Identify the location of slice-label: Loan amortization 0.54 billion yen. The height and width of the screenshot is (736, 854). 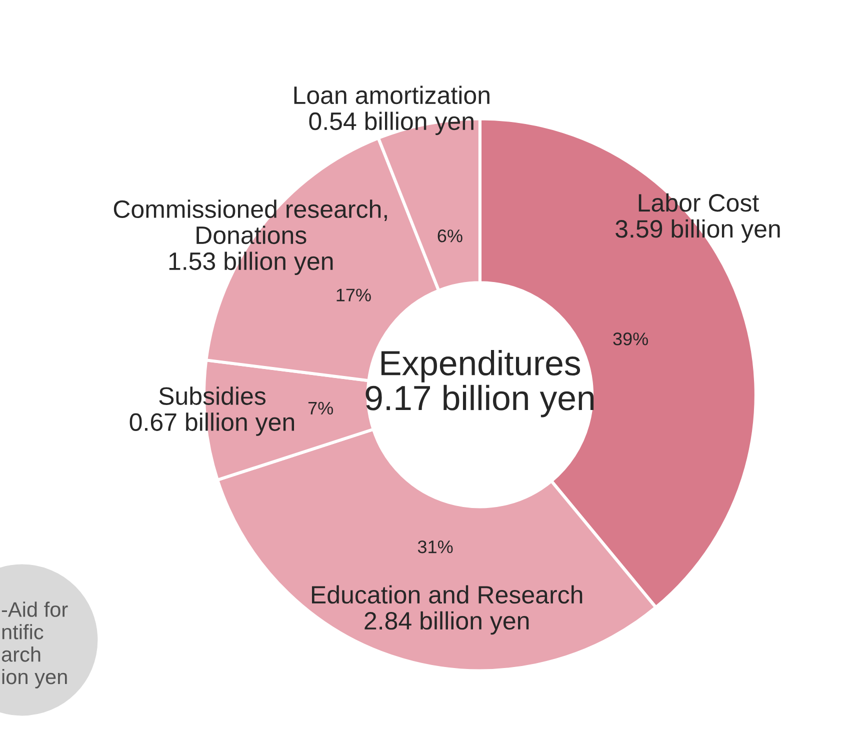
(392, 111).